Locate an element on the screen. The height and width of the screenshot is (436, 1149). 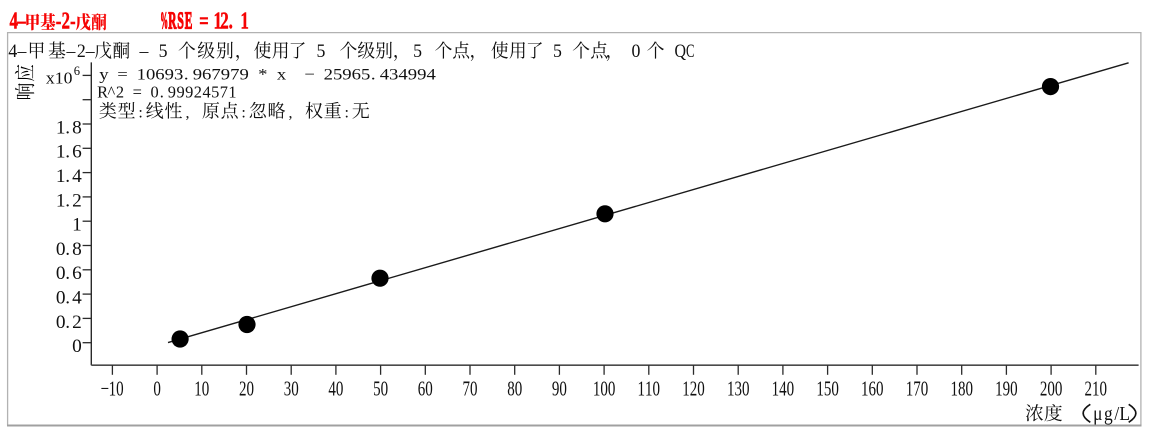
svg-text: x is located at coordinates (282, 74).